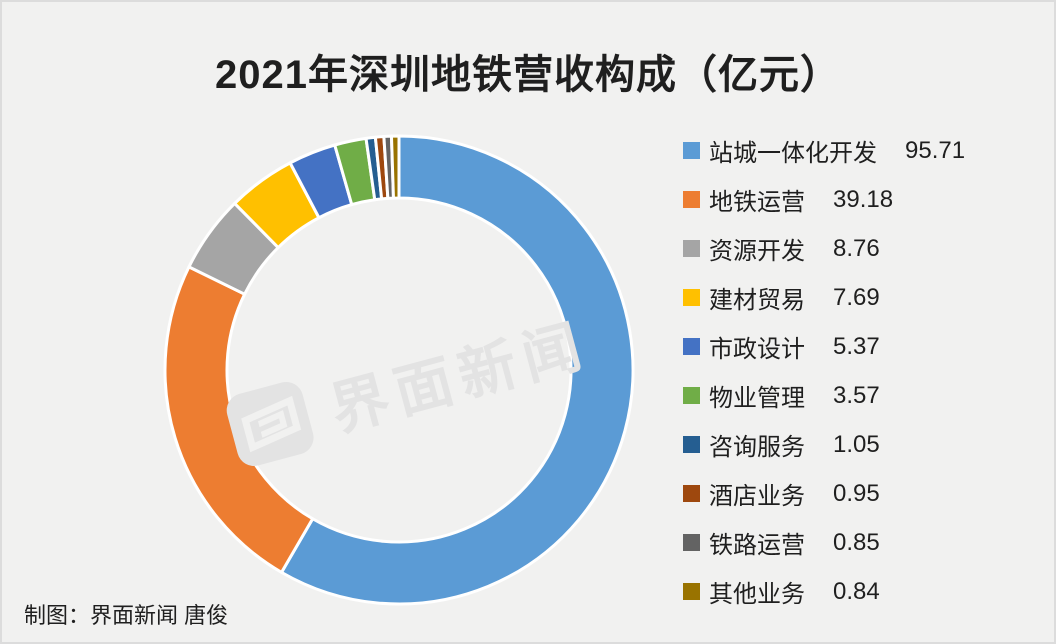 The image size is (1056, 644). I want to click on legend-value: 1.05, so click(856, 444).